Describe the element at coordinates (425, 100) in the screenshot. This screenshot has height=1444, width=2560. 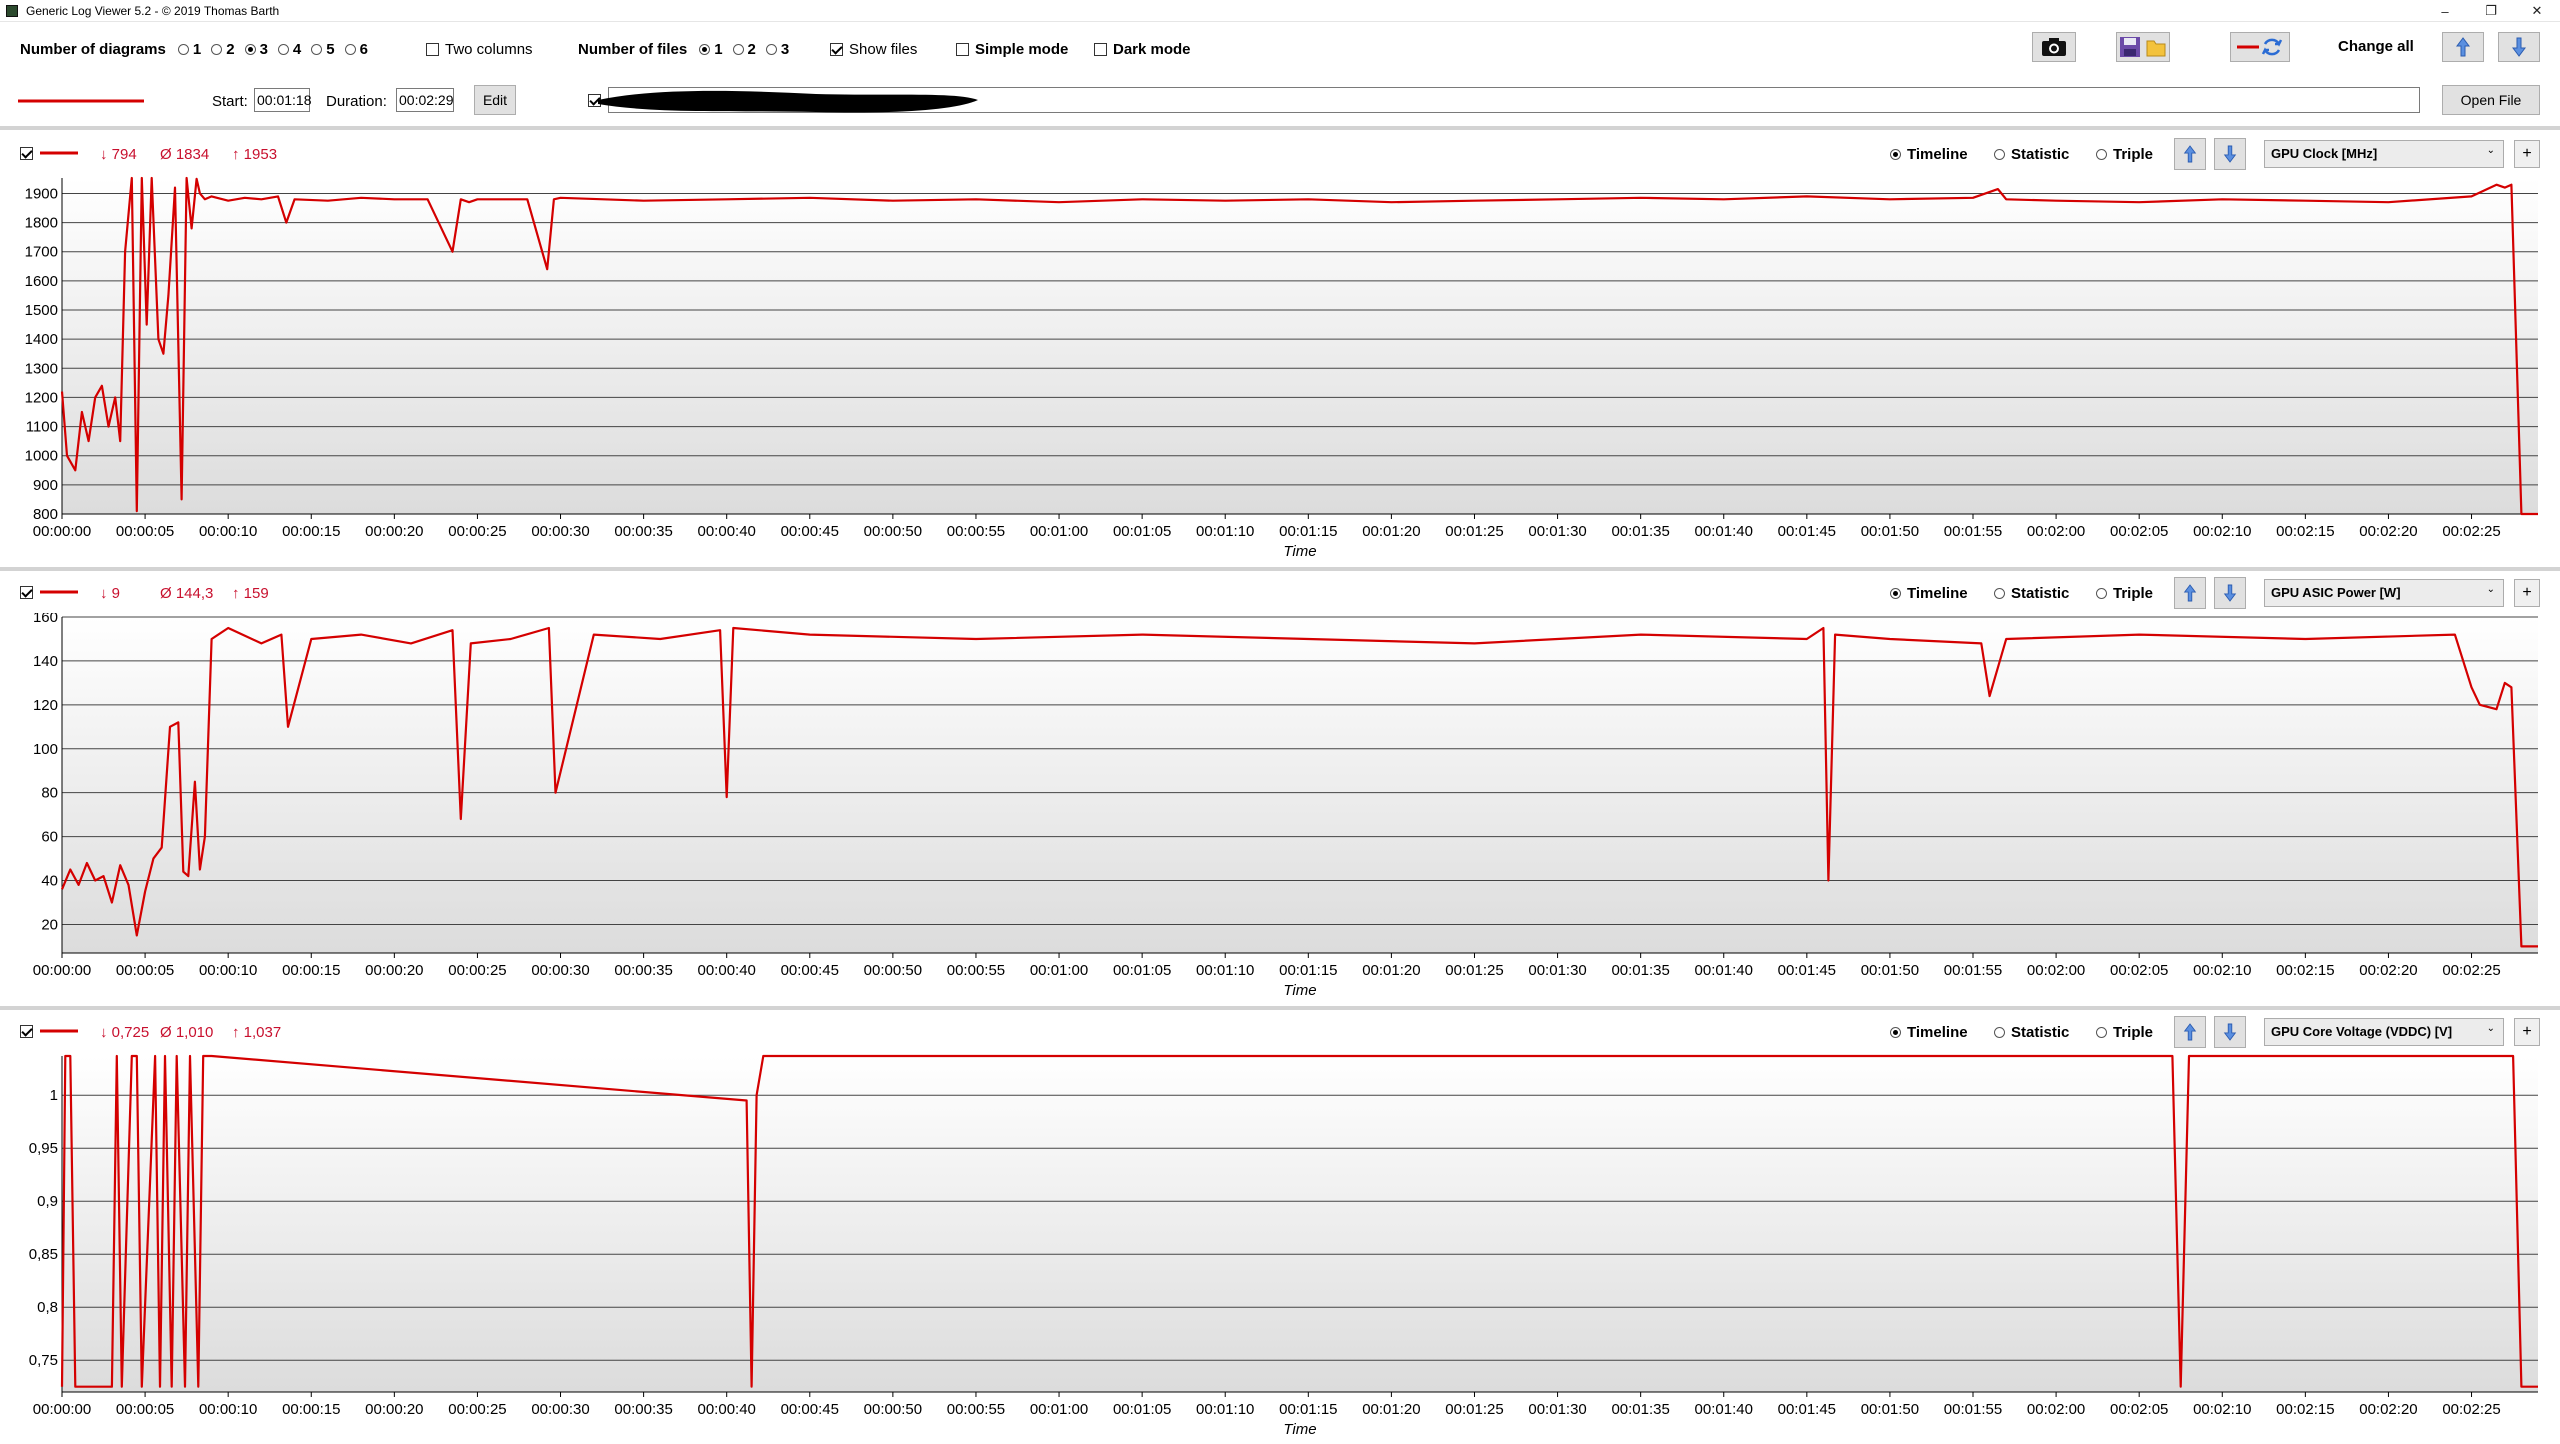
I see `duration-input: 00:02:29` at that location.